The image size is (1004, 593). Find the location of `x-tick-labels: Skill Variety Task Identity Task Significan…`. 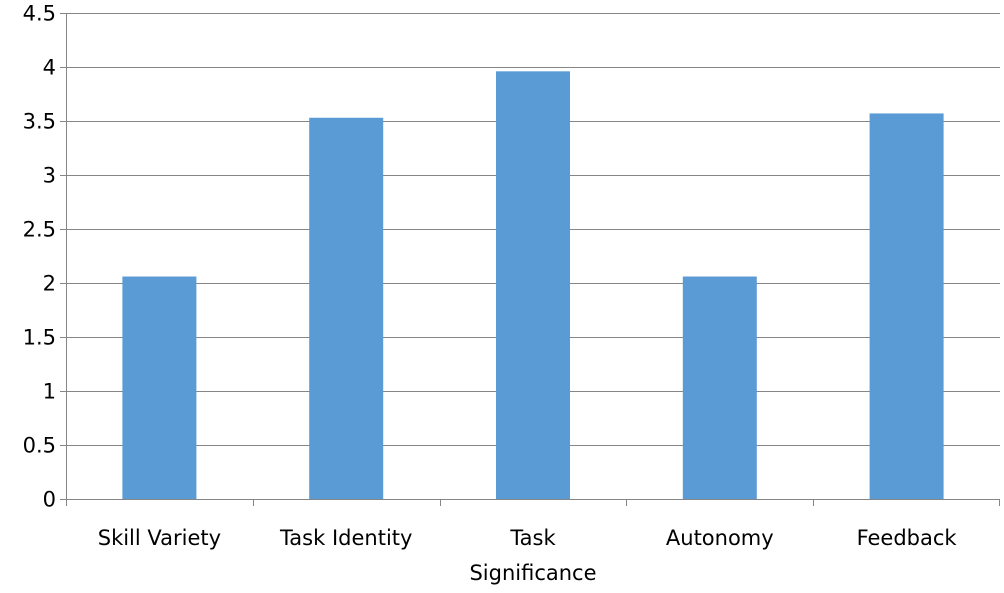

x-tick-labels: Skill Variety Task Identity Task Significan… is located at coordinates (528, 555).